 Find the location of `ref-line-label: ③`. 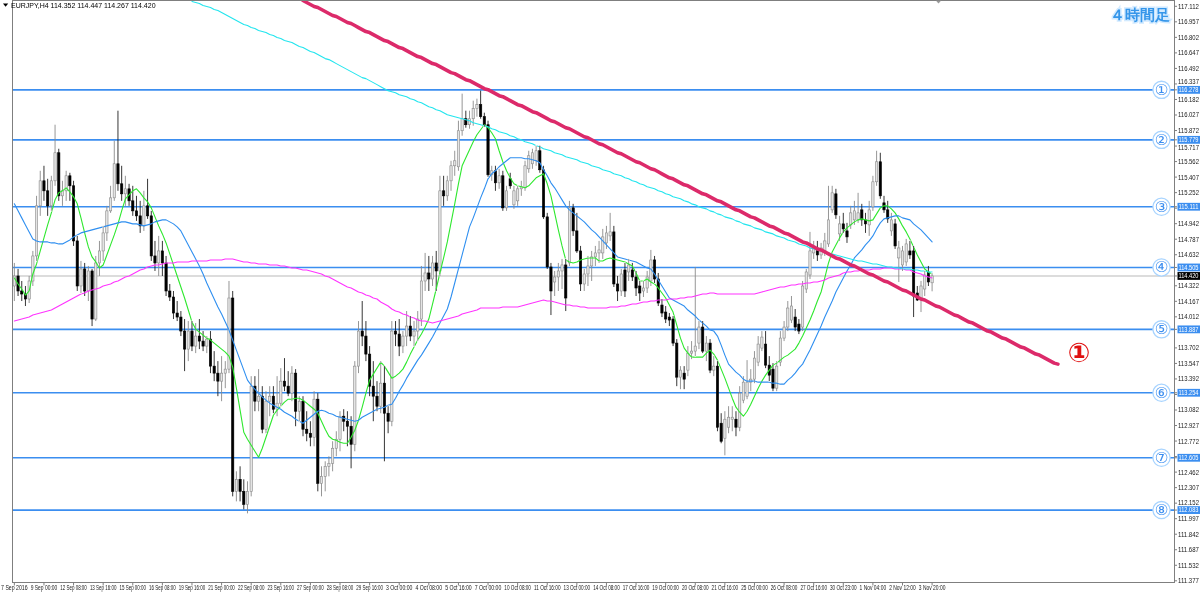

ref-line-label: ③ is located at coordinates (1161, 206).